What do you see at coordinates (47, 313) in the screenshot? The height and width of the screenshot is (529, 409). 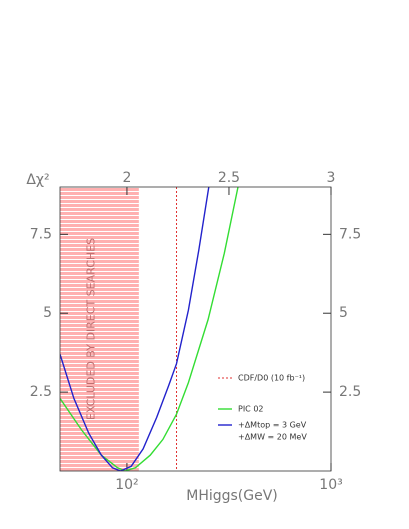 I see `y-tick-label: 5` at bounding box center [47, 313].